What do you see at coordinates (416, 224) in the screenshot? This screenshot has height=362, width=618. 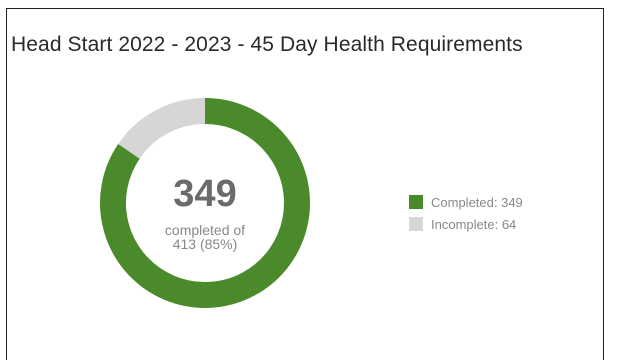 I see `legend-swatch-incomplete` at bounding box center [416, 224].